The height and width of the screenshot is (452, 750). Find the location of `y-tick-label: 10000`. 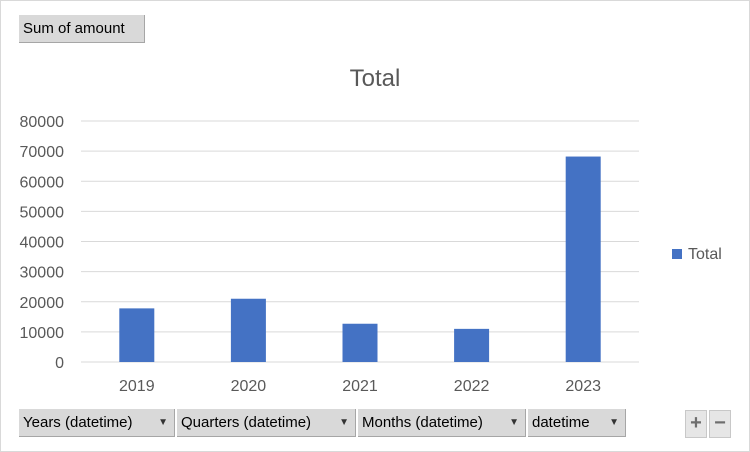

y-tick-label: 10000 is located at coordinates (42, 333).